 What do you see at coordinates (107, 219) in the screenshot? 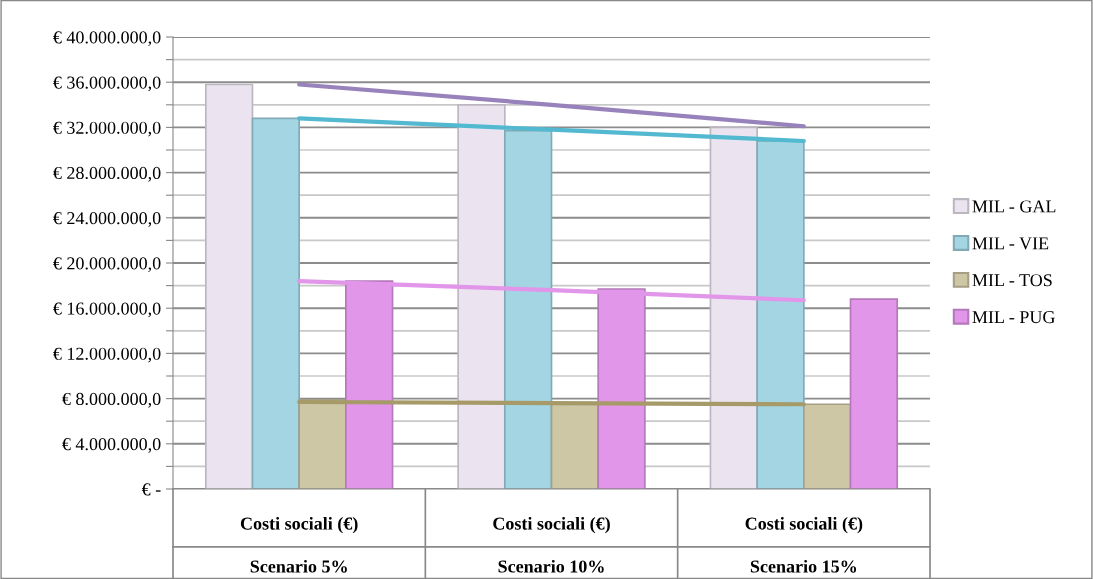
I see `y-tick-label: € 24.000.000,0` at bounding box center [107, 219].